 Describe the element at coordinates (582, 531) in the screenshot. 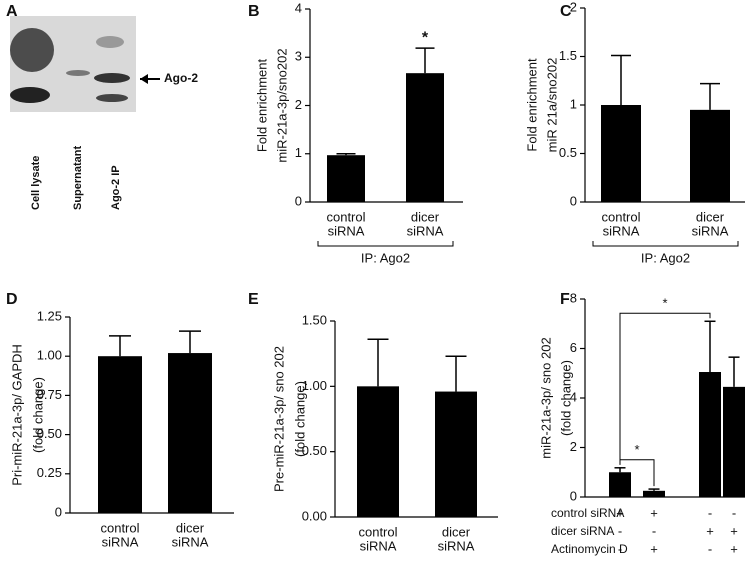

I see `condition-label: dicer siRNA` at that location.